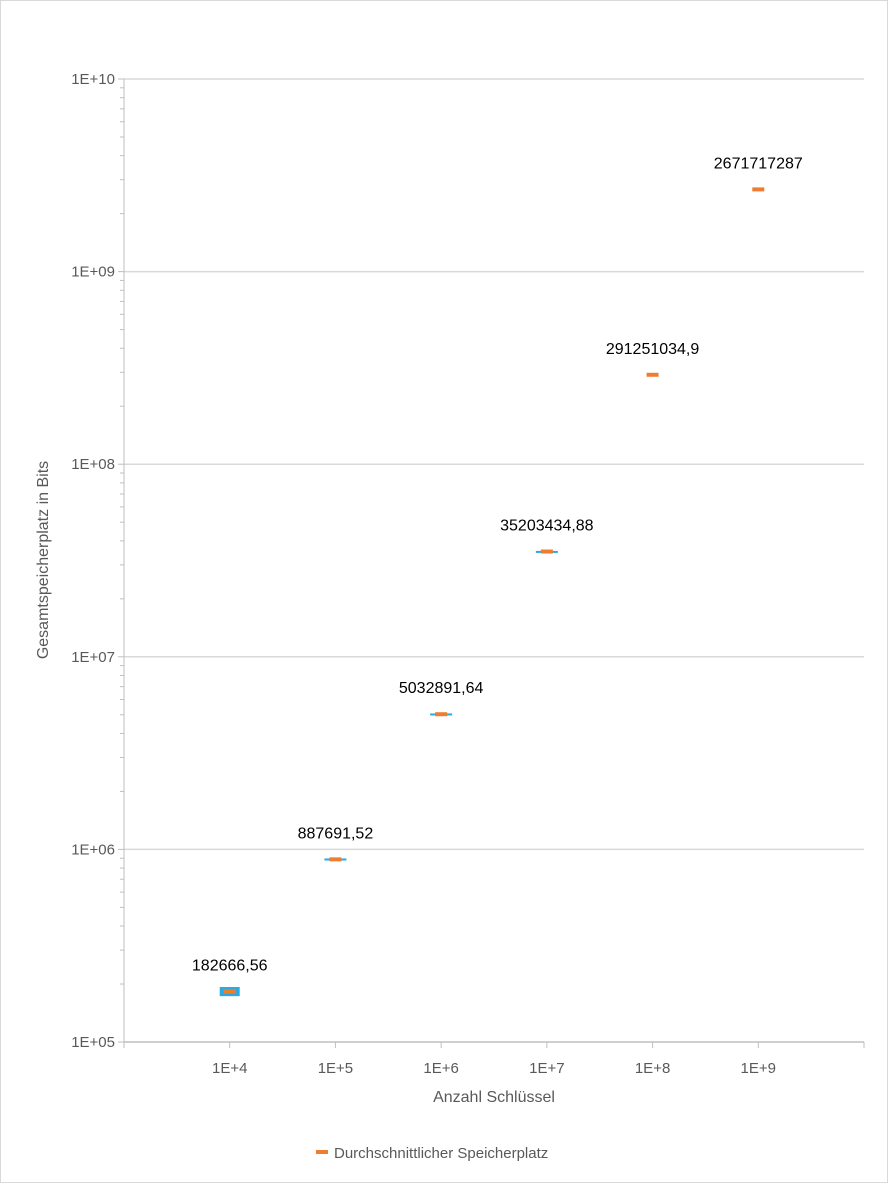 The height and width of the screenshot is (1187, 888). Describe the element at coordinates (97, 561) in the screenshot. I see `y-axis-ticks: 1E+05 1E+06 1E+07 1E+08 1E+09 1E+10` at that location.